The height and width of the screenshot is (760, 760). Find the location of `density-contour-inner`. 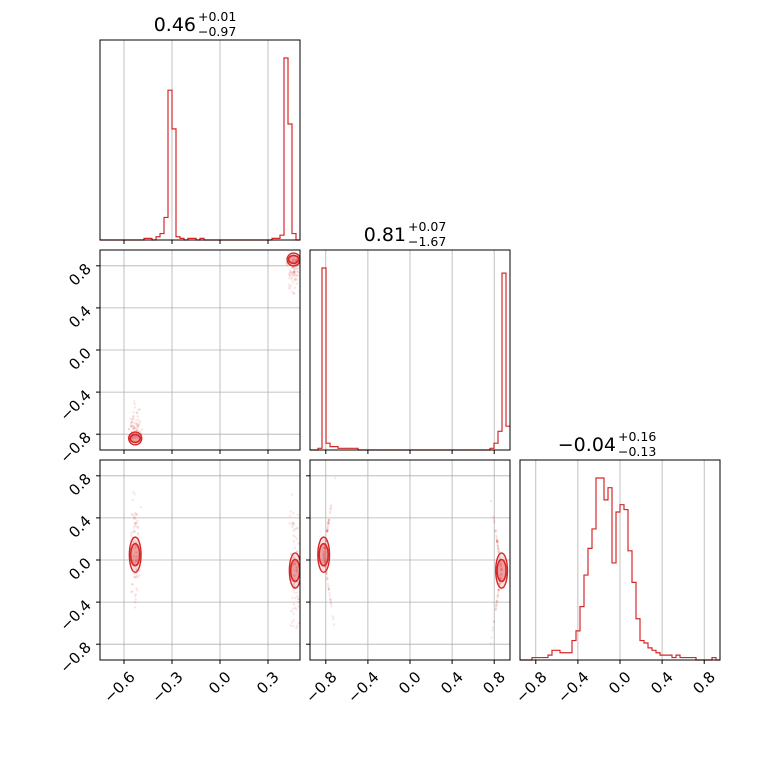

density-contour-inner is located at coordinates (501, 570).